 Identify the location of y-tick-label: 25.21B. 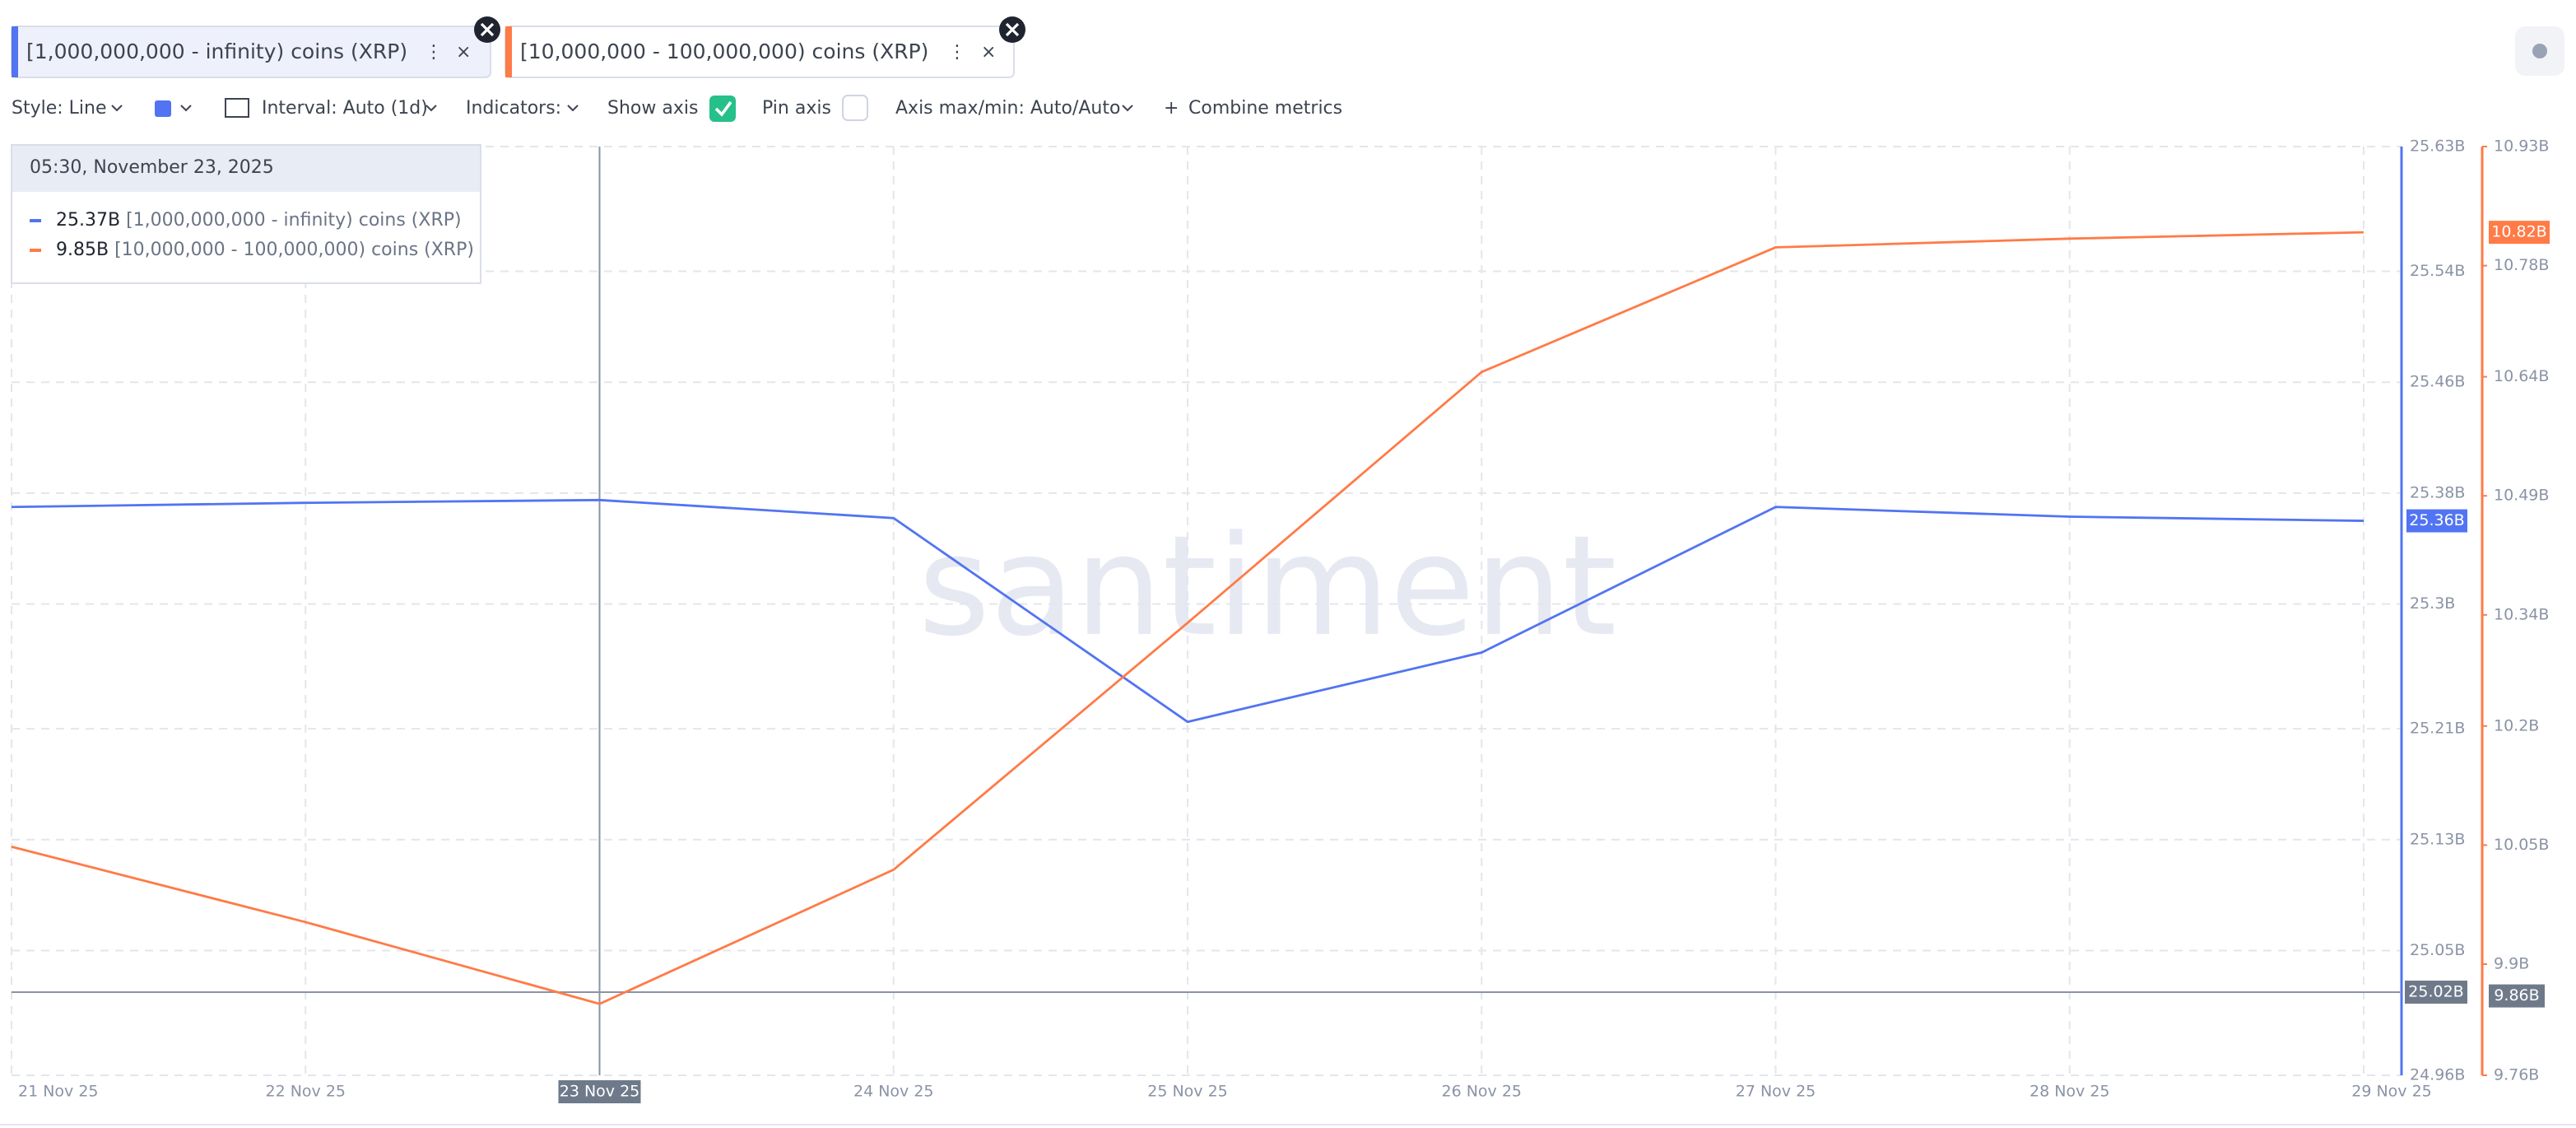
(2437, 729).